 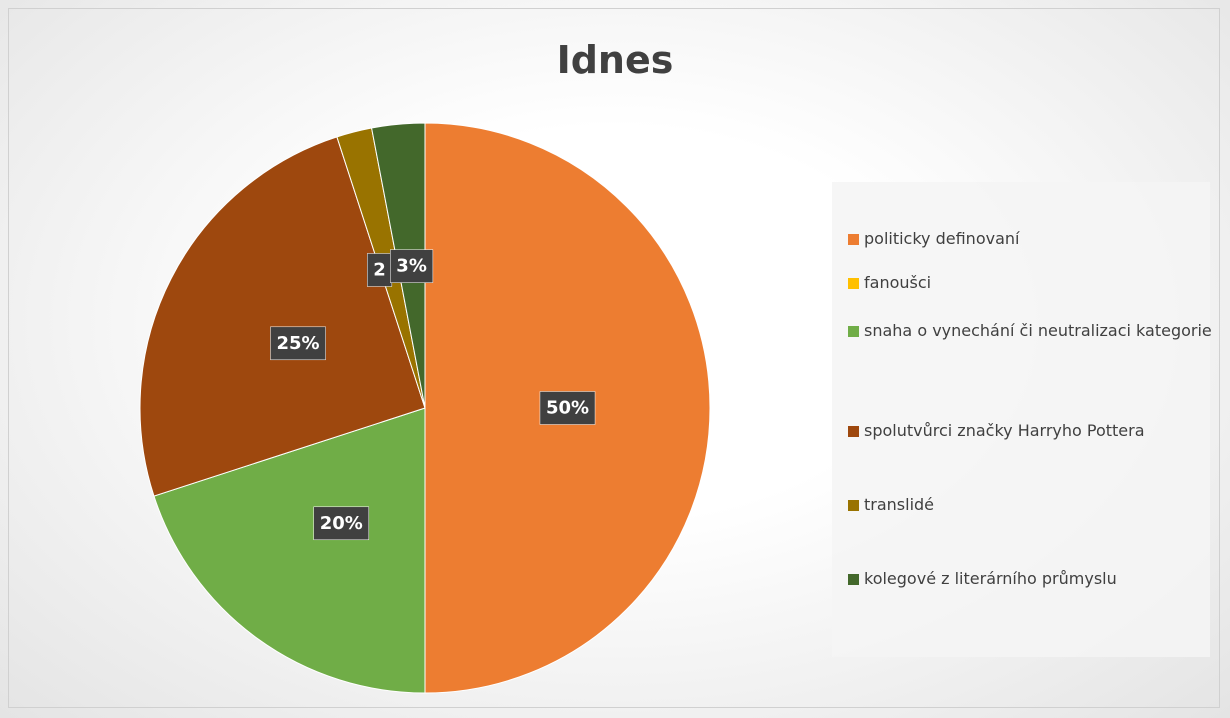 What do you see at coordinates (898, 282) in the screenshot?
I see `legend-label: fanoušci` at bounding box center [898, 282].